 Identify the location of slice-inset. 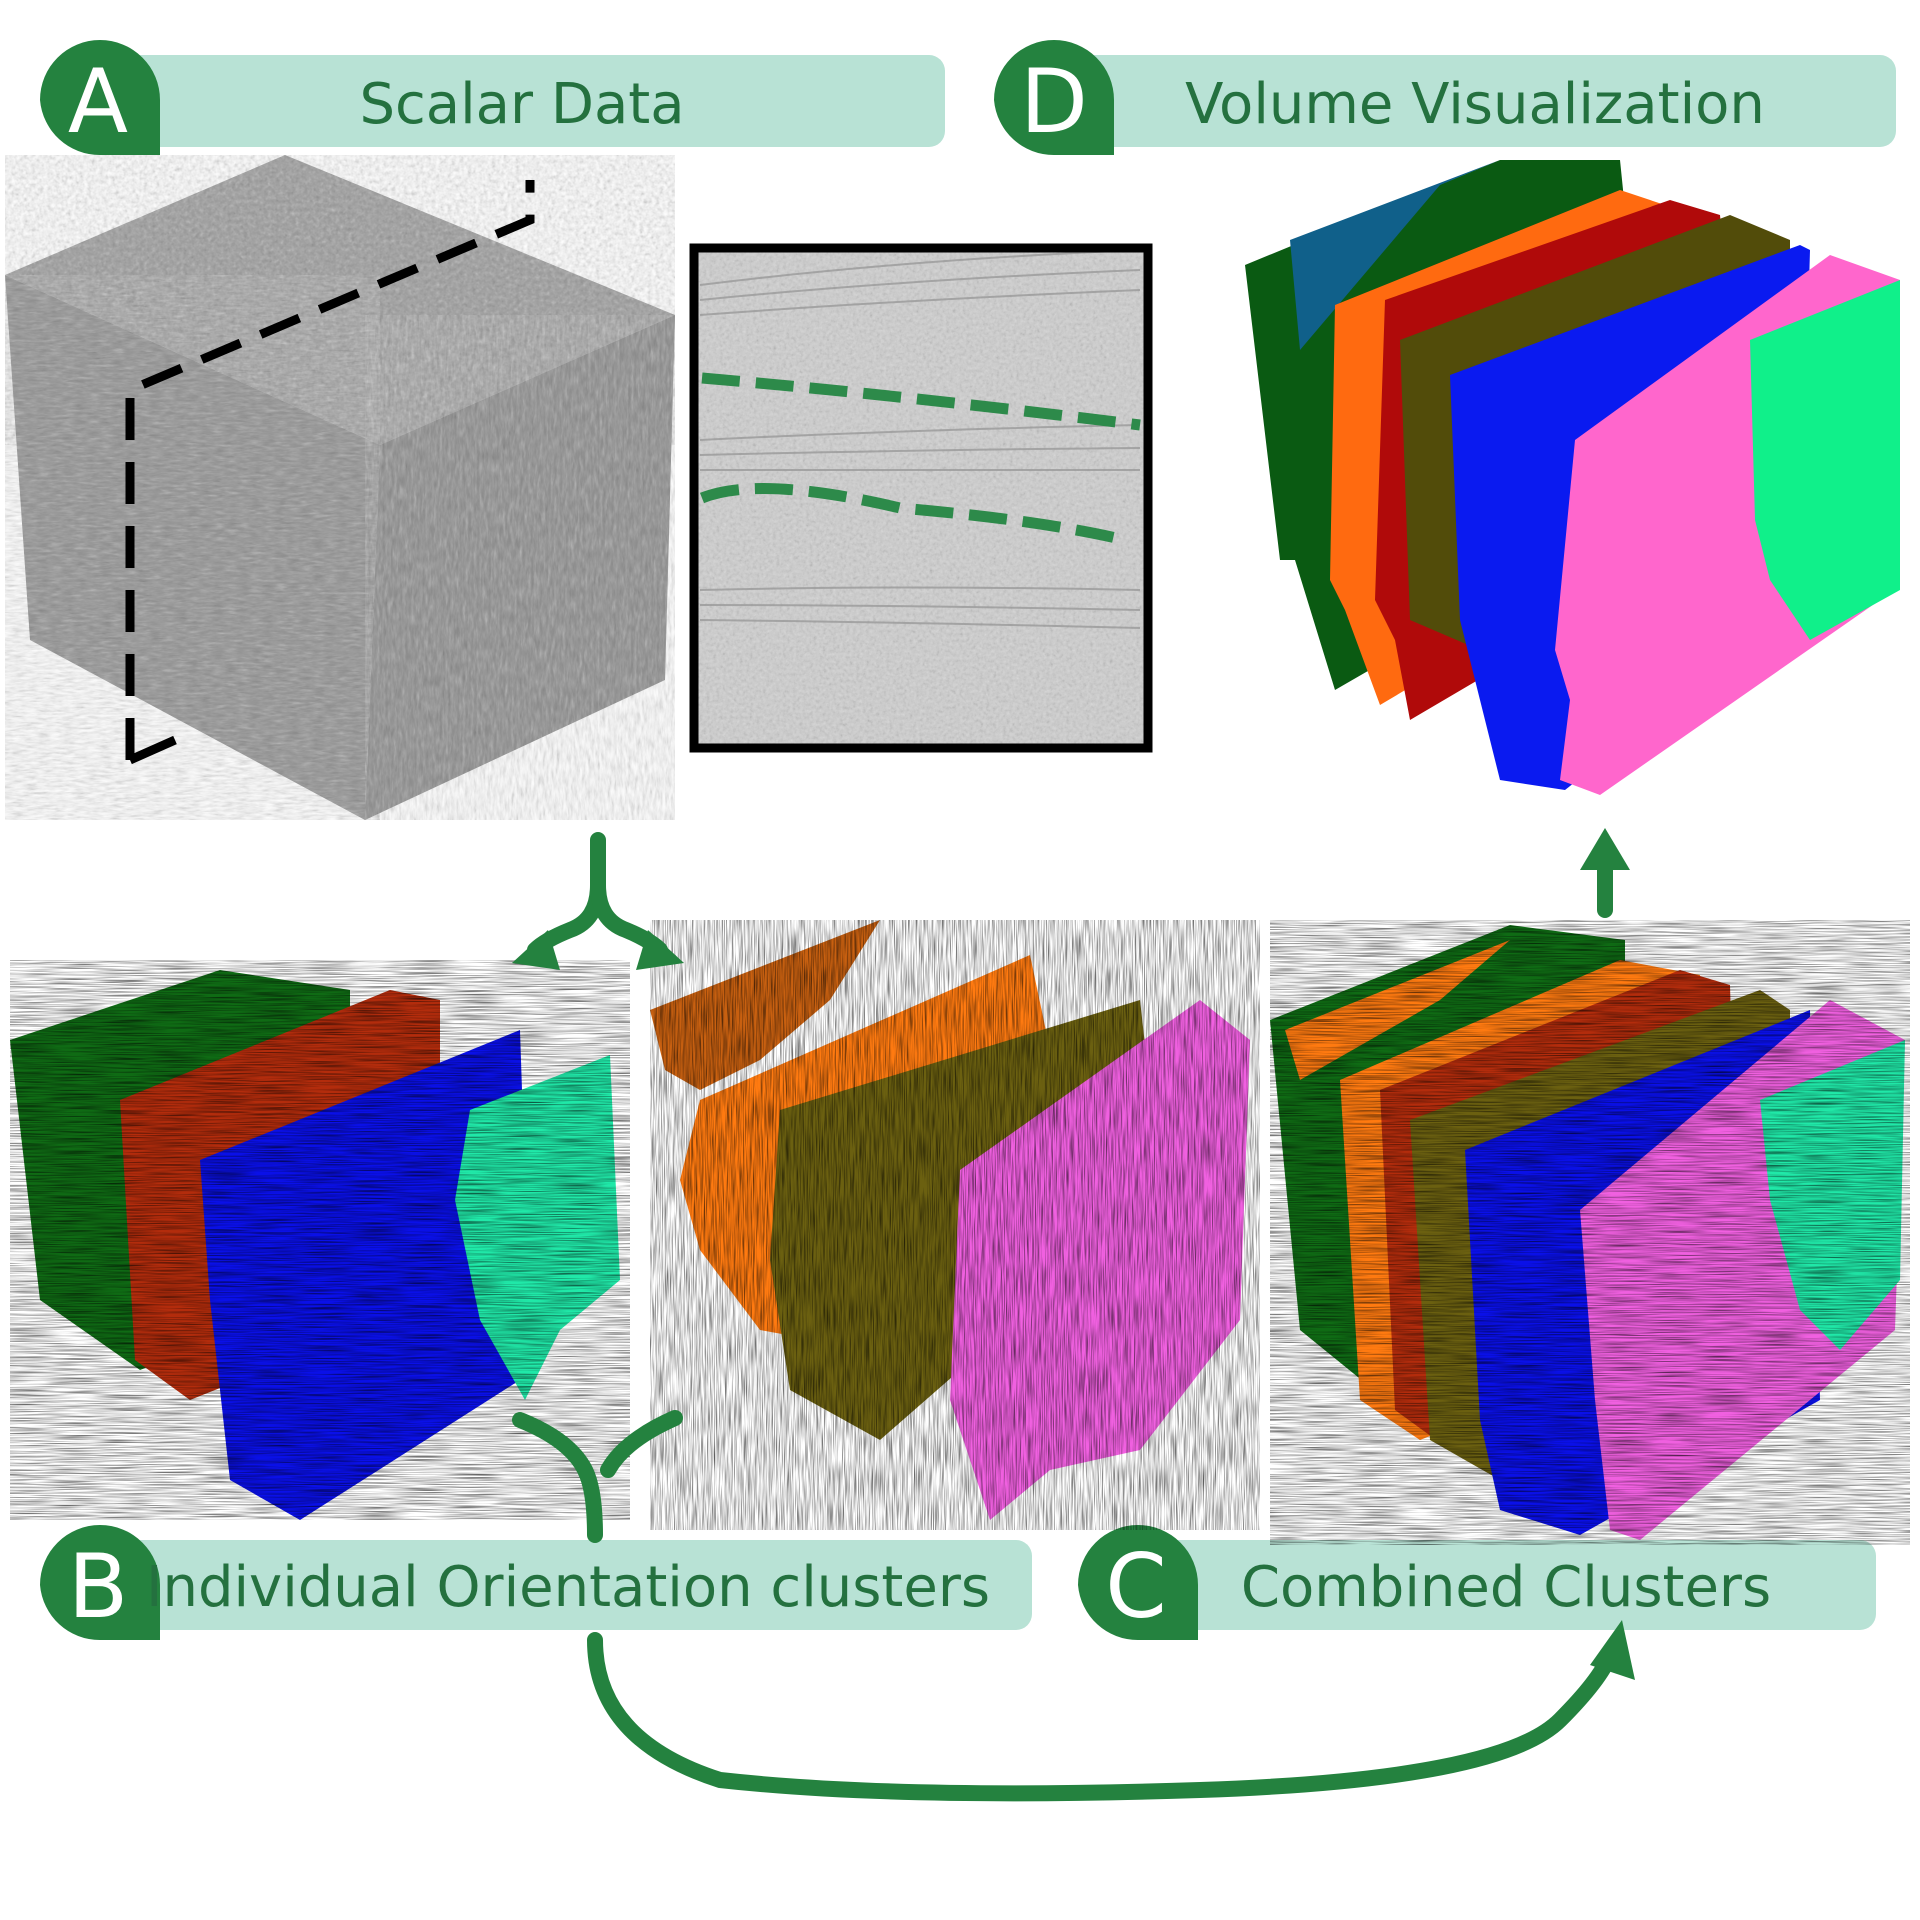
(921, 498).